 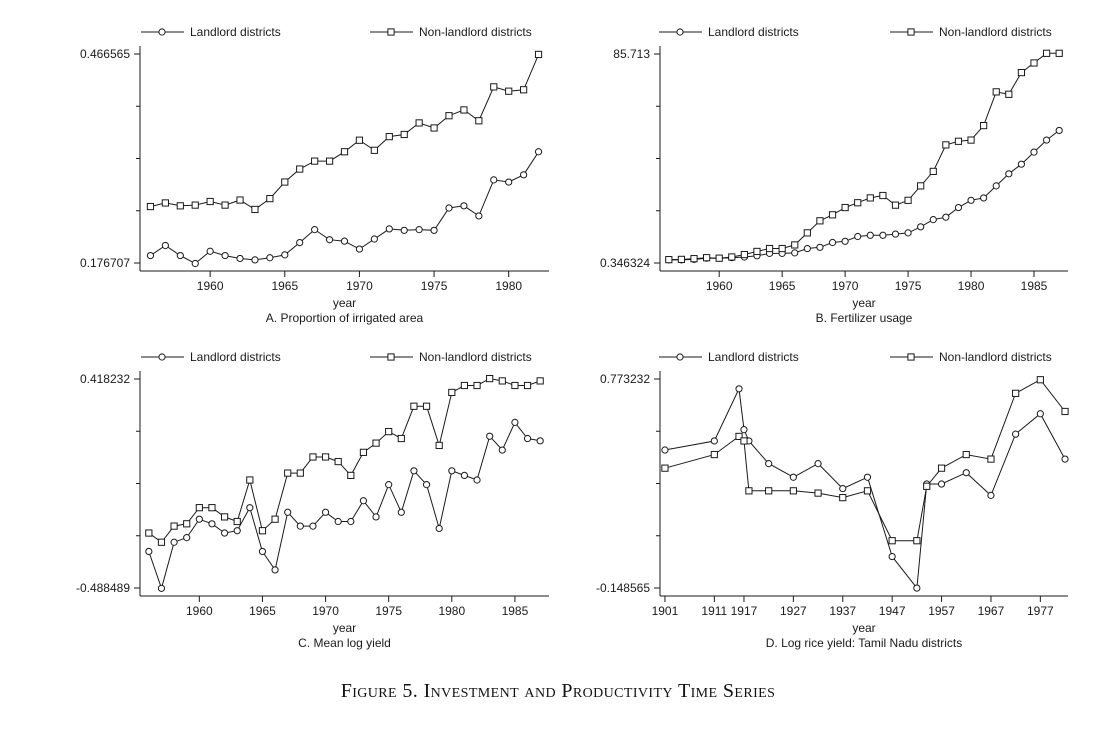 I want to click on x-axis-label: year, so click(x=344, y=303).